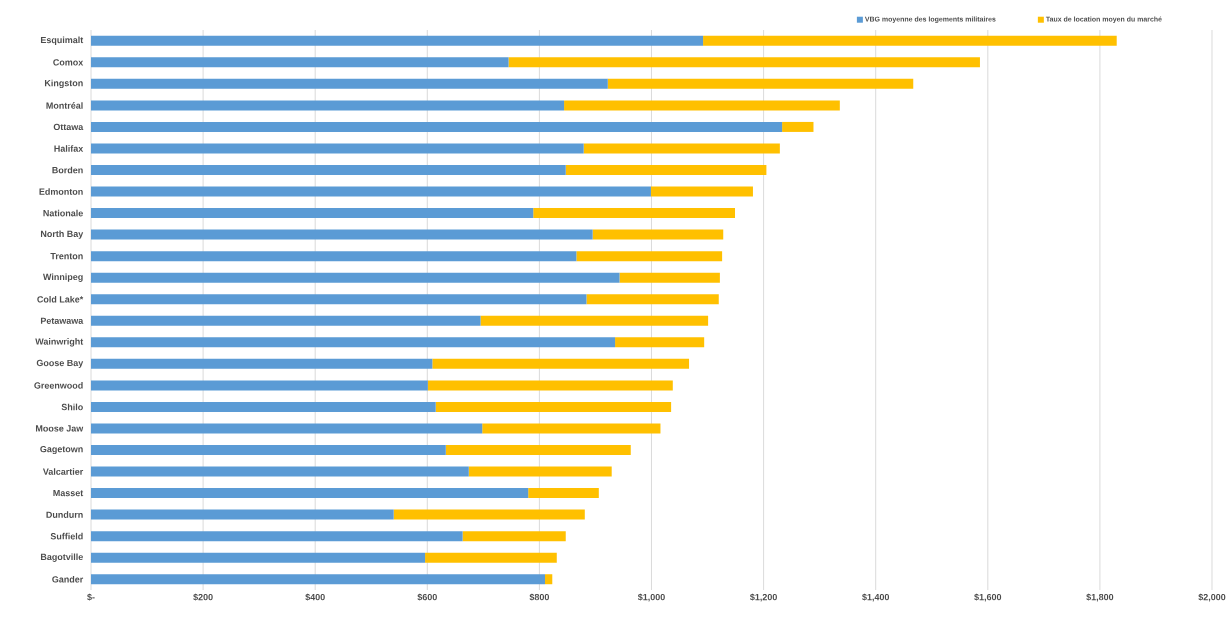 This screenshot has height=620, width=1229. What do you see at coordinates (68, 62) in the screenshot?
I see `y-tick-label: Comox` at bounding box center [68, 62].